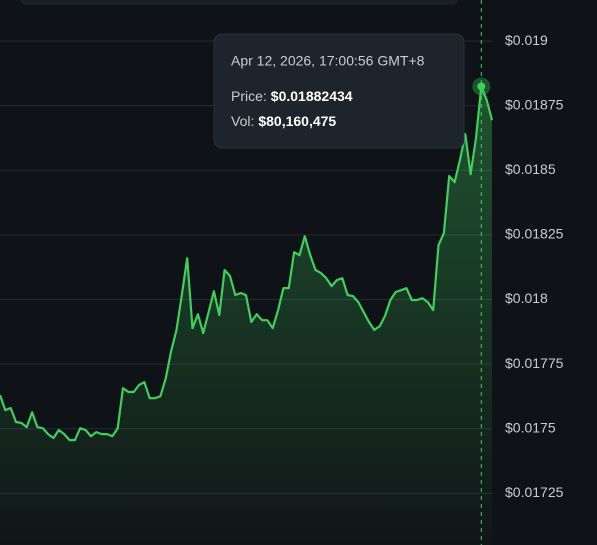  What do you see at coordinates (481, 86) in the screenshot?
I see `hover-point` at bounding box center [481, 86].